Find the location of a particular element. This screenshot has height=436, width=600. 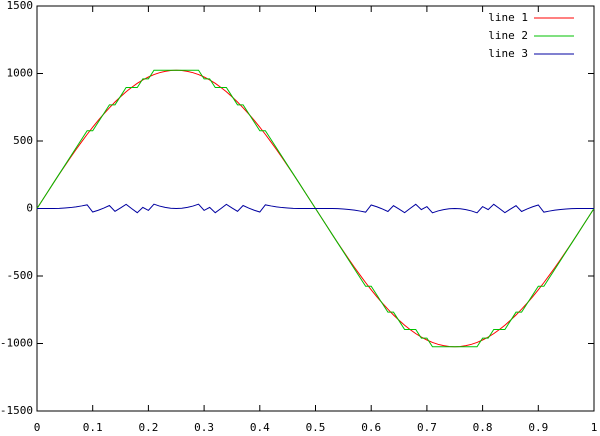

y-tick-label: -1500 is located at coordinates (16, 410).